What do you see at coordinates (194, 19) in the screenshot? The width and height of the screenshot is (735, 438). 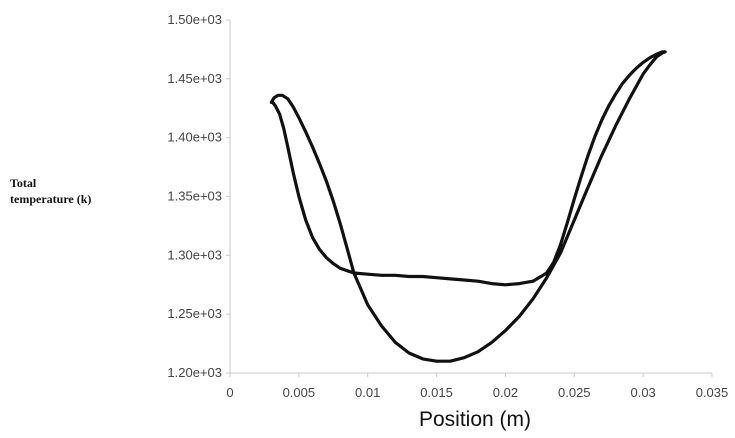 I see `y-tick-label: 1.50e+03` at bounding box center [194, 19].